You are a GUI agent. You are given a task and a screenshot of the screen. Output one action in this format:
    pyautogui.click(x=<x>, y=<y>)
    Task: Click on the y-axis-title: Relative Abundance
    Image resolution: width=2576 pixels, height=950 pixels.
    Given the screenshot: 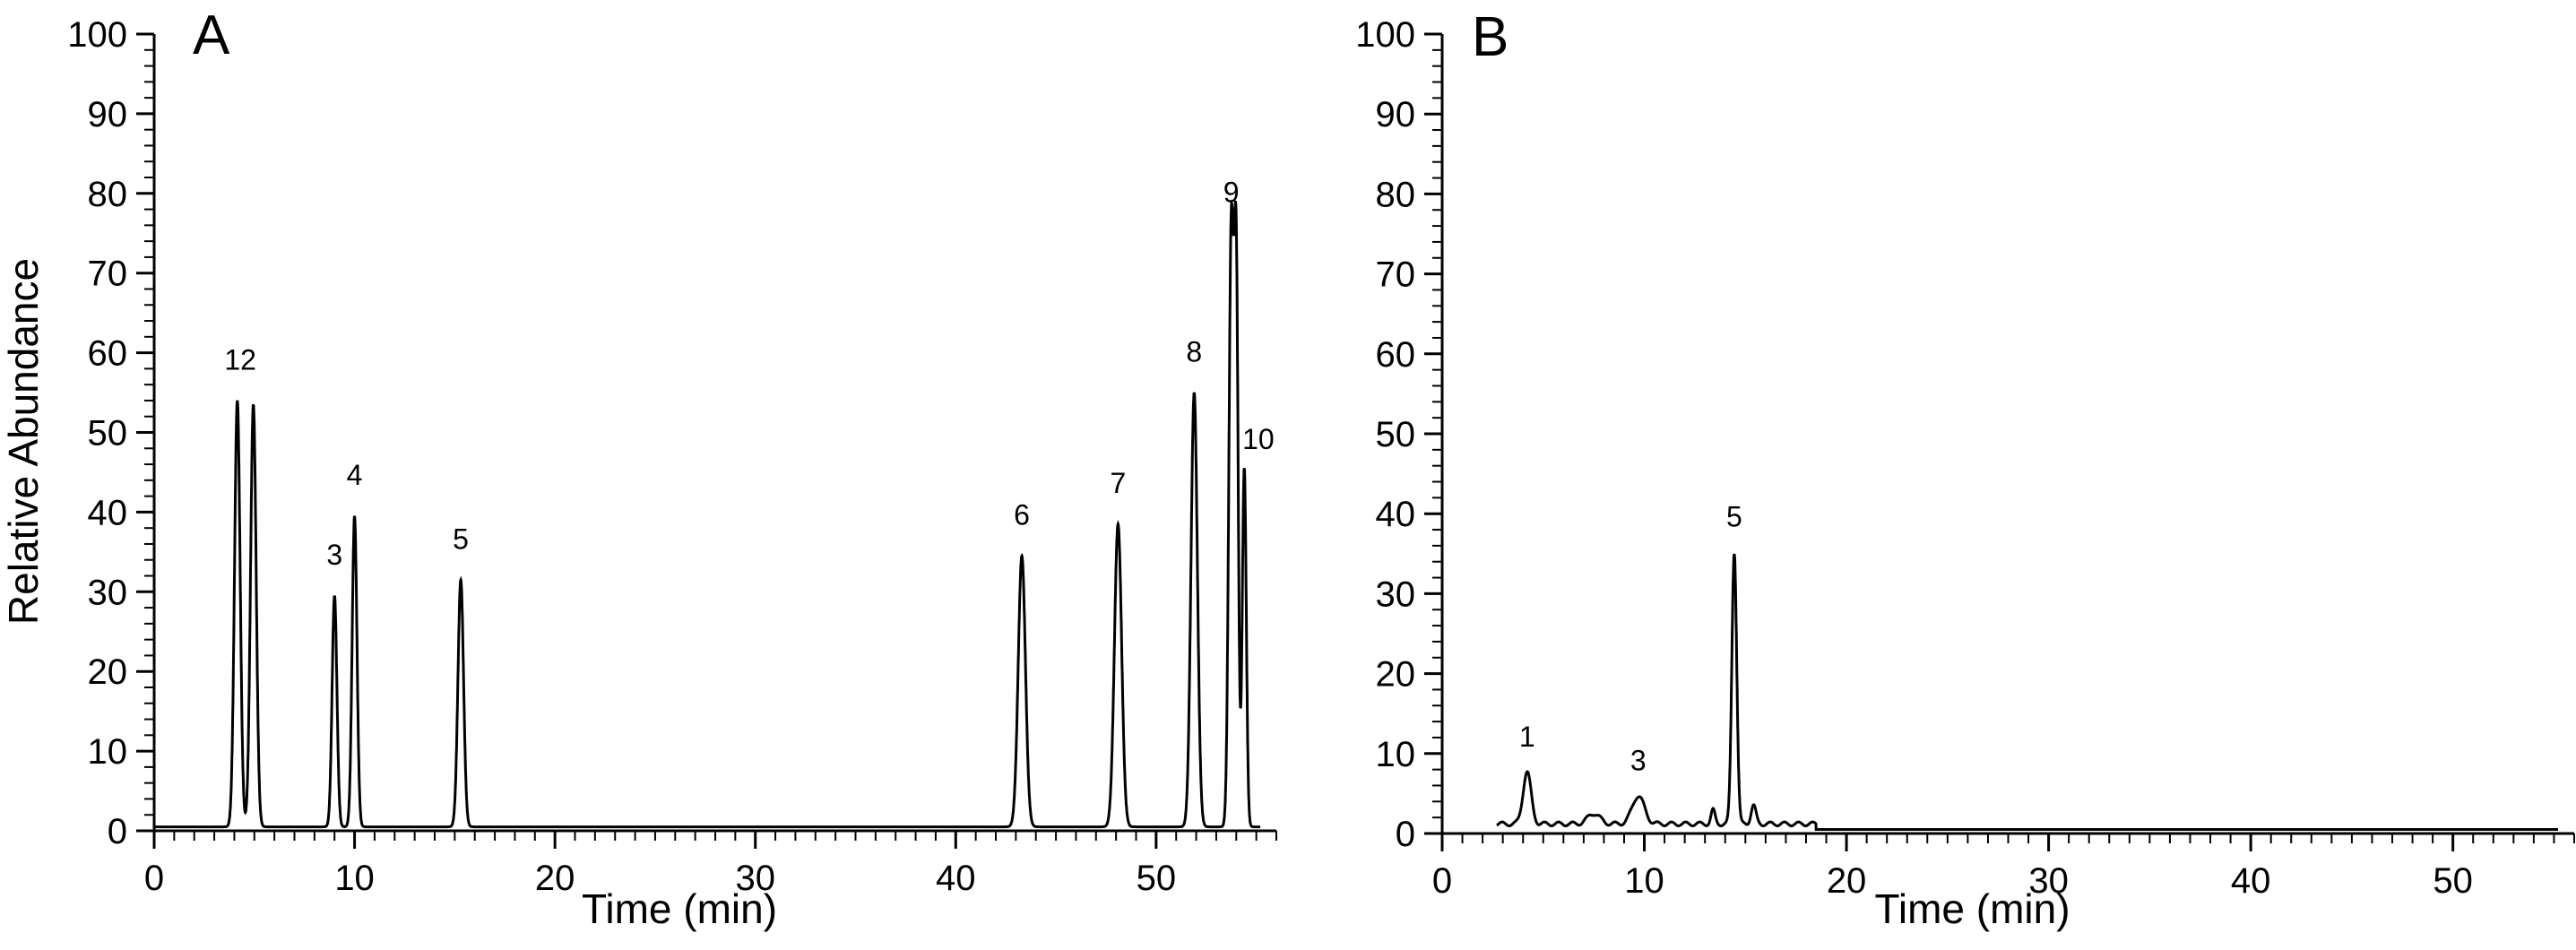 What is the action you would take?
    pyautogui.click(x=23, y=441)
    